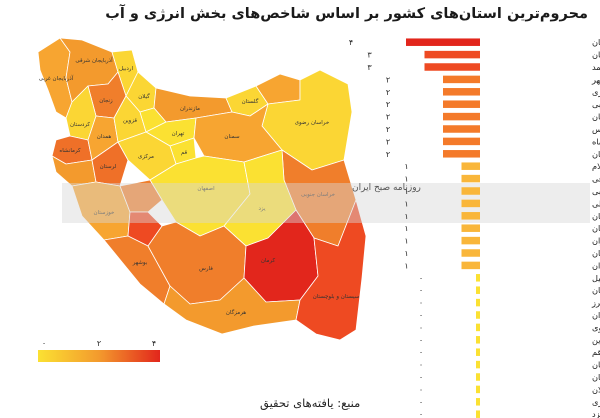 This screenshot has width=600, height=418. I want to click on province-semnan, so click(238, 133).